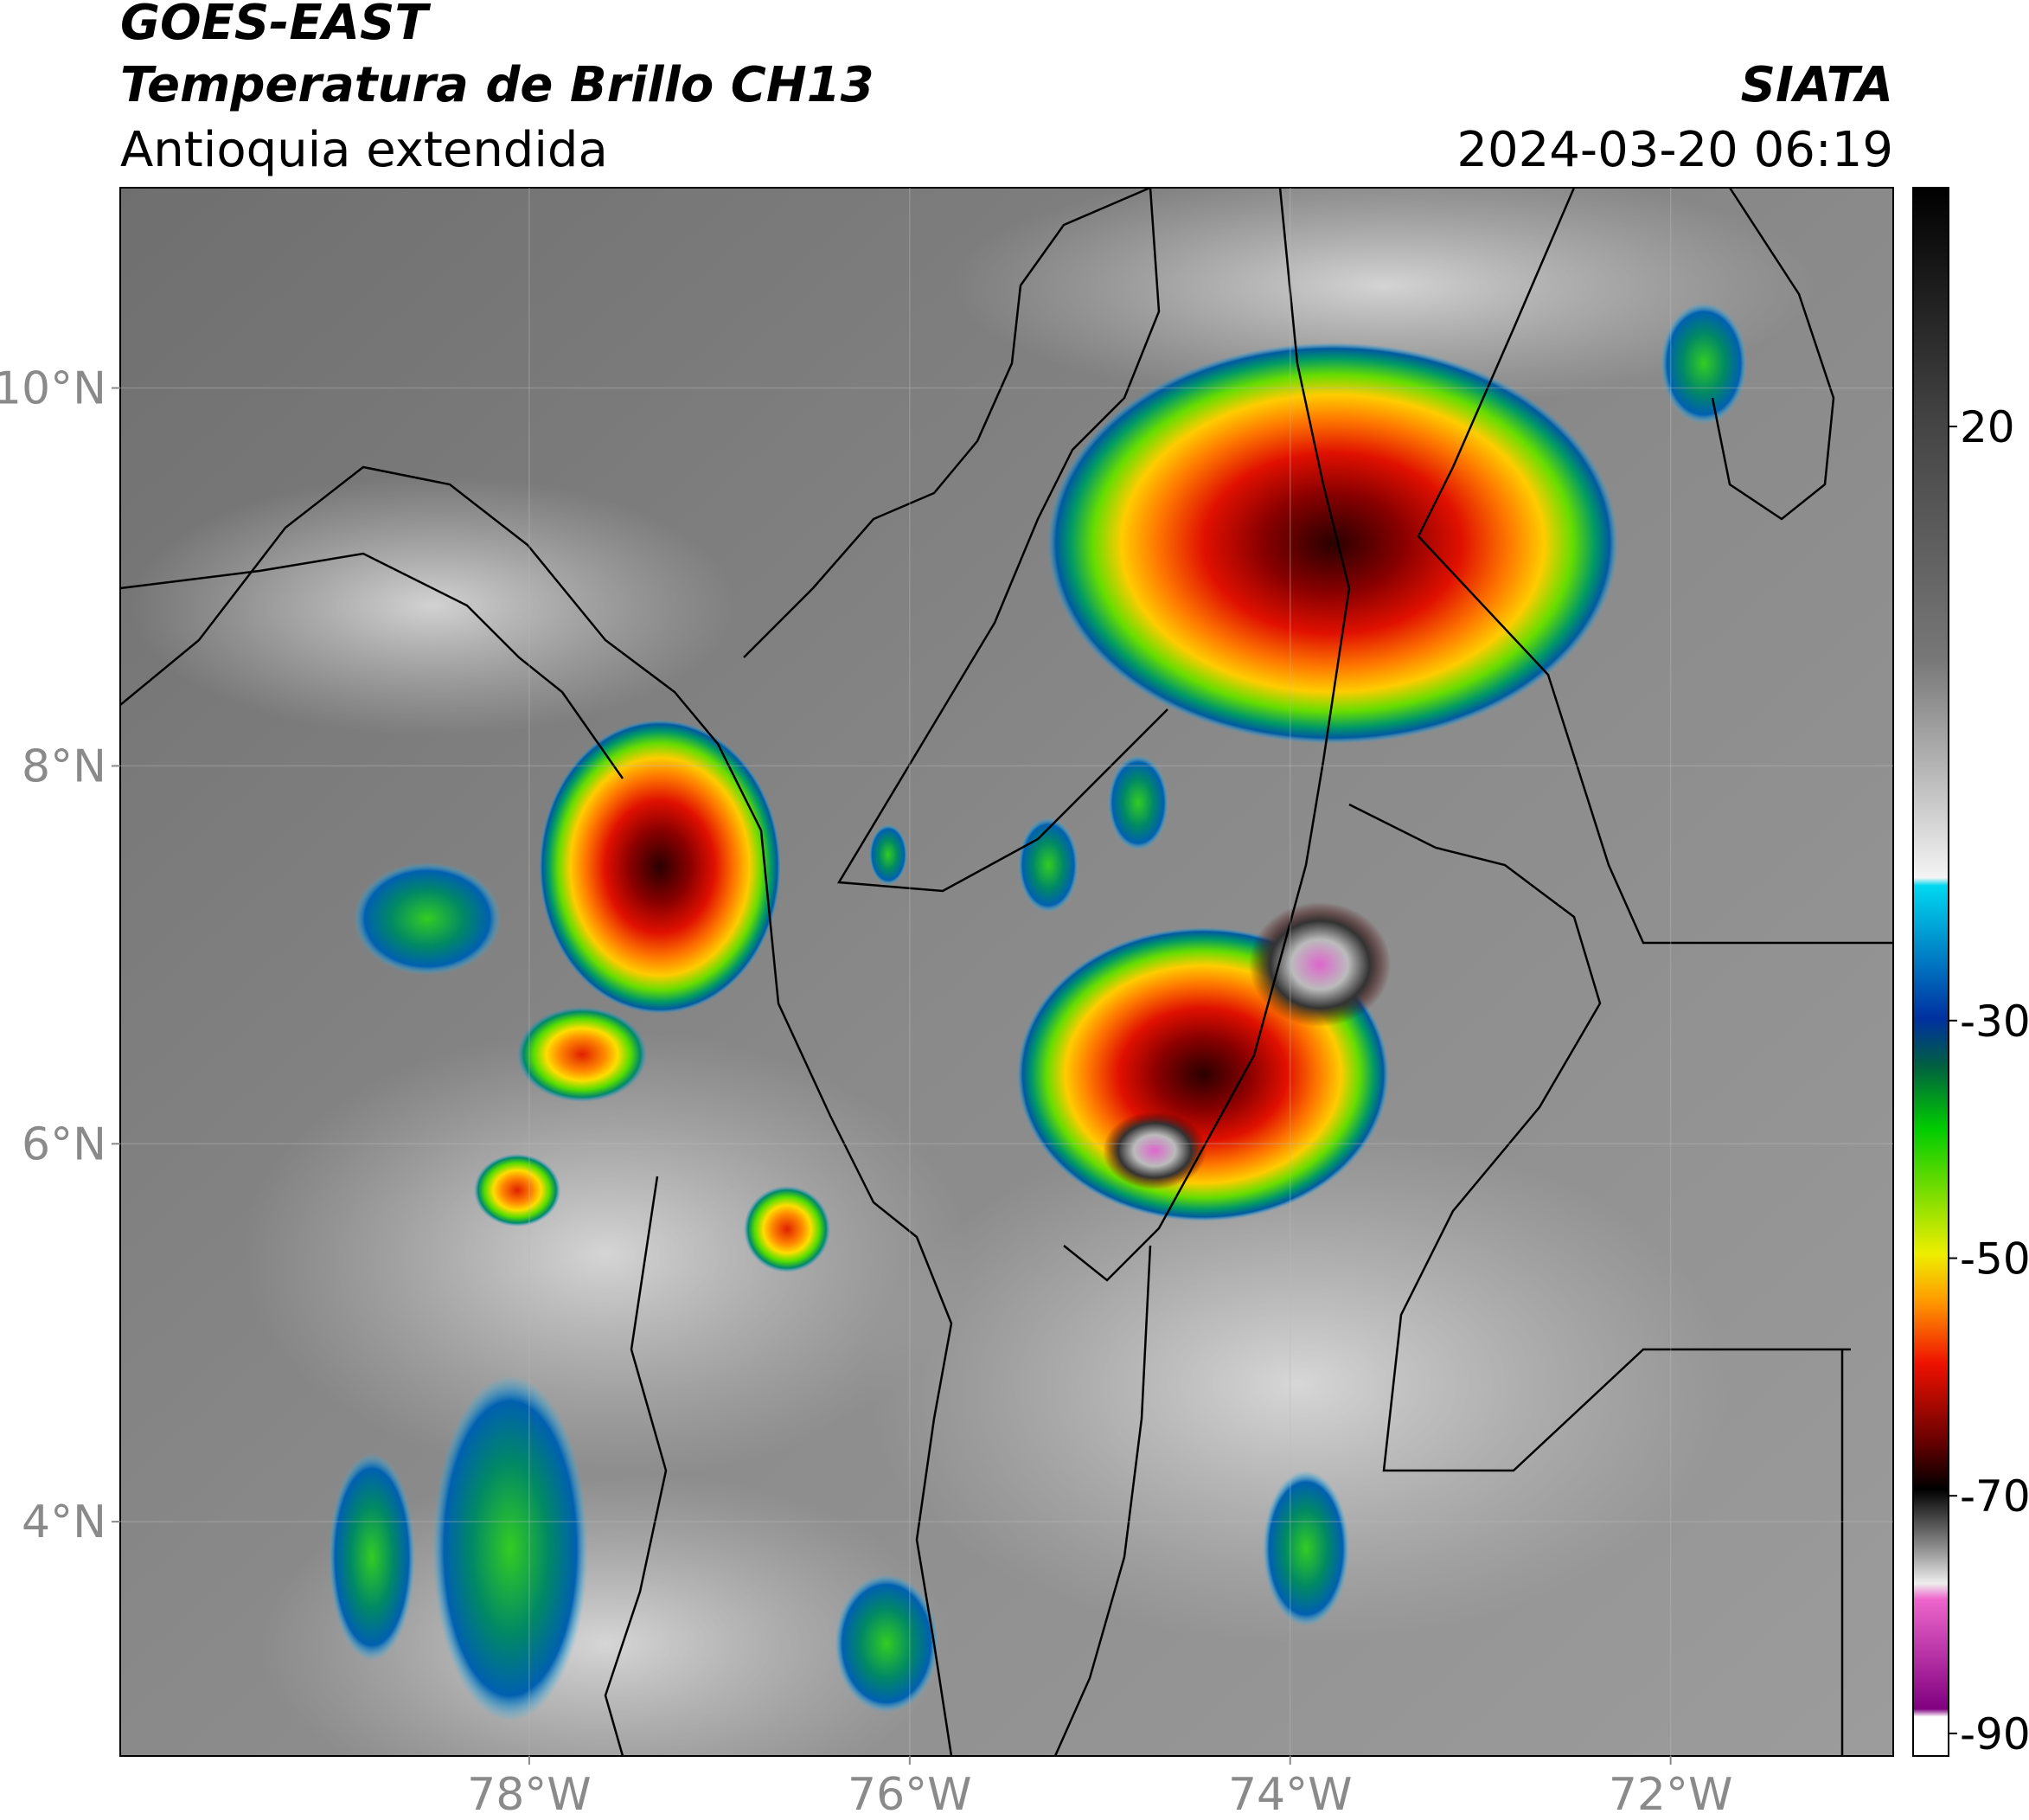 The height and width of the screenshot is (1820, 2029). I want to click on x-tick-label: 74°W, so click(1290, 1793).